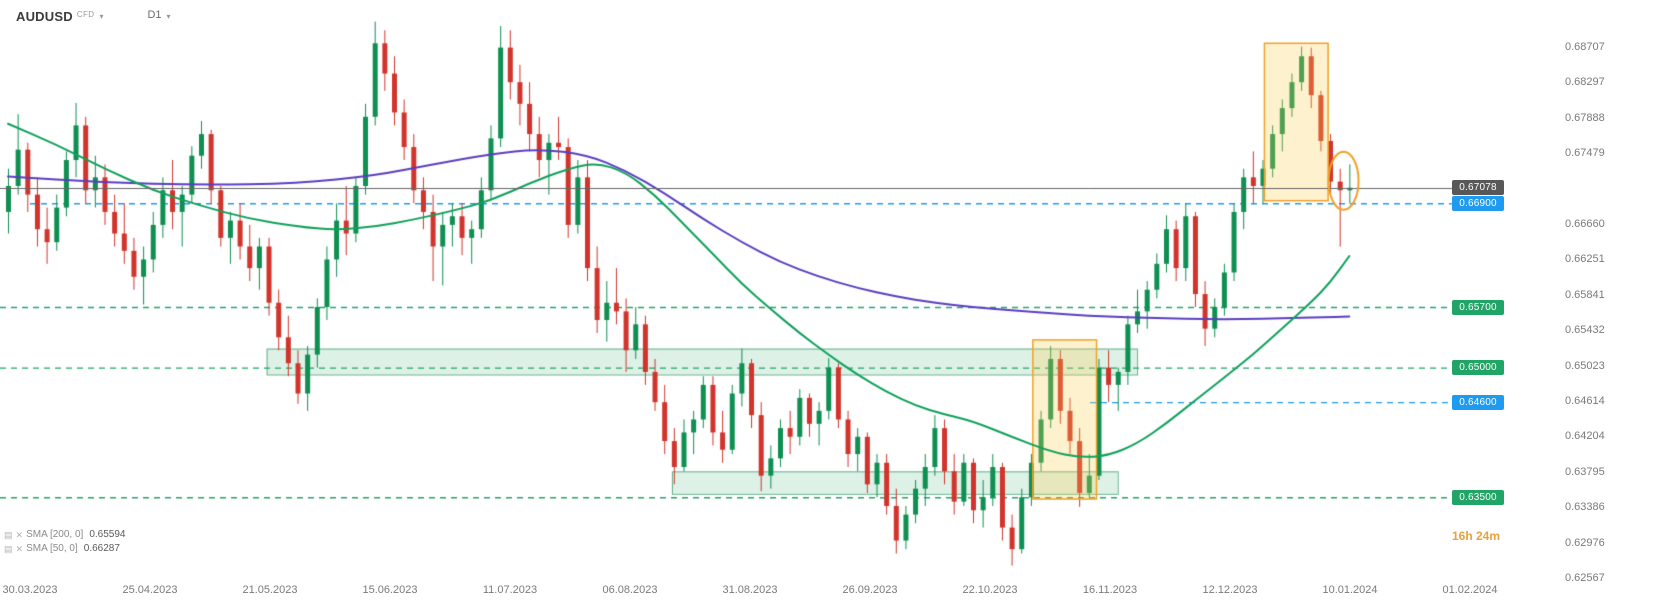  What do you see at coordinates (630, 590) in the screenshot?
I see `date-label: 06.08.2023` at bounding box center [630, 590].